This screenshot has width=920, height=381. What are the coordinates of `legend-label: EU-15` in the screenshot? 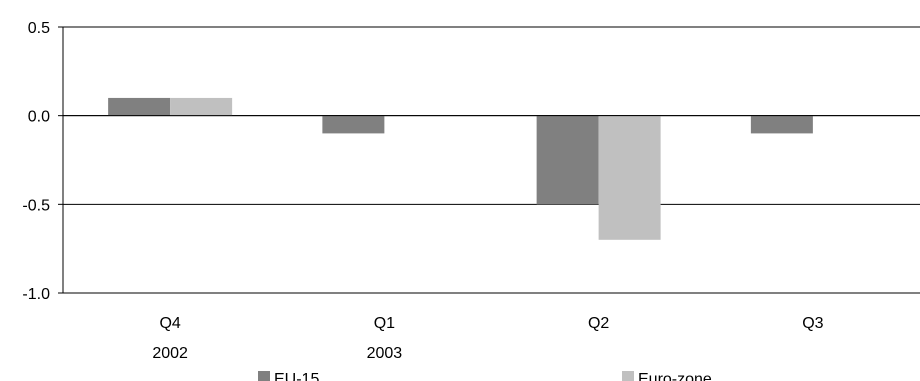 It's located at (296, 376).